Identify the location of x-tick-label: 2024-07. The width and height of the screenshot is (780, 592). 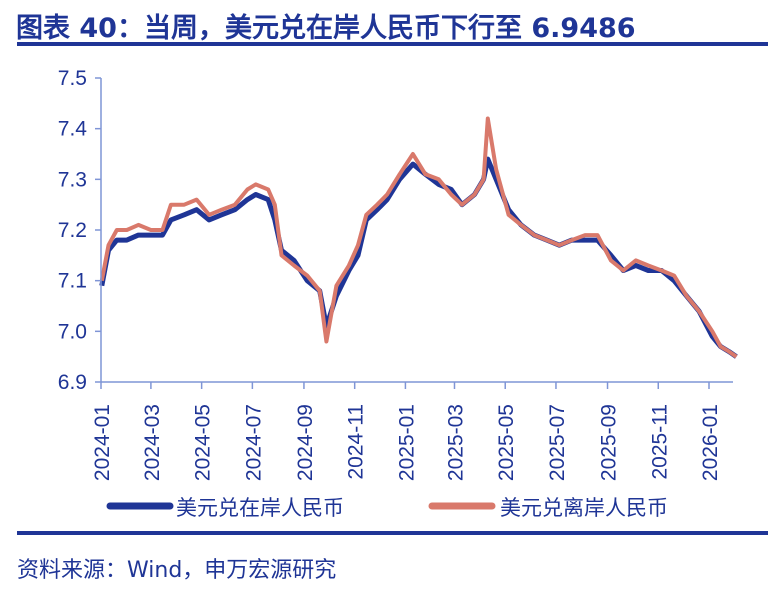
(253, 442).